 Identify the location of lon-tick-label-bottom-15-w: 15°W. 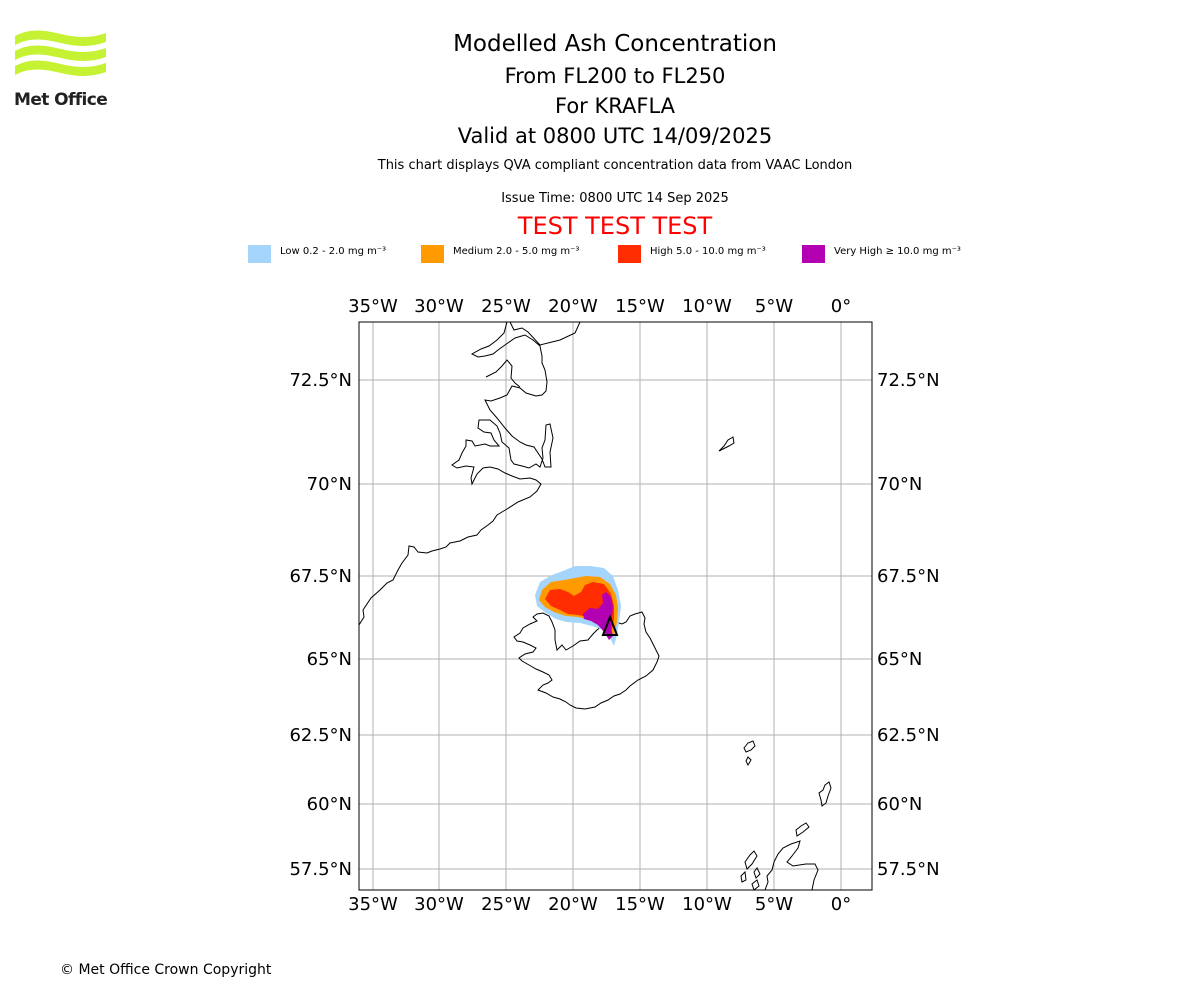
(640, 904).